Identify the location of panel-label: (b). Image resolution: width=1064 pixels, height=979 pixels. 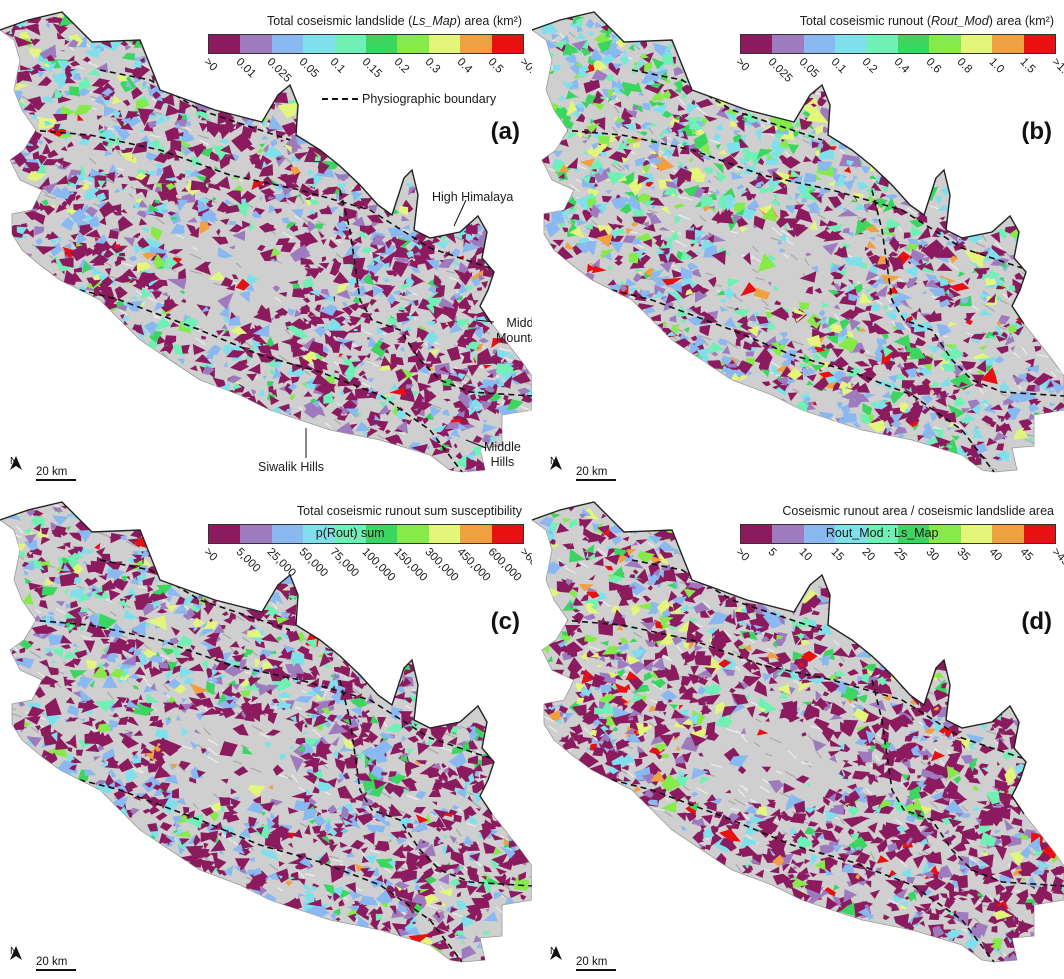
(1036, 131).